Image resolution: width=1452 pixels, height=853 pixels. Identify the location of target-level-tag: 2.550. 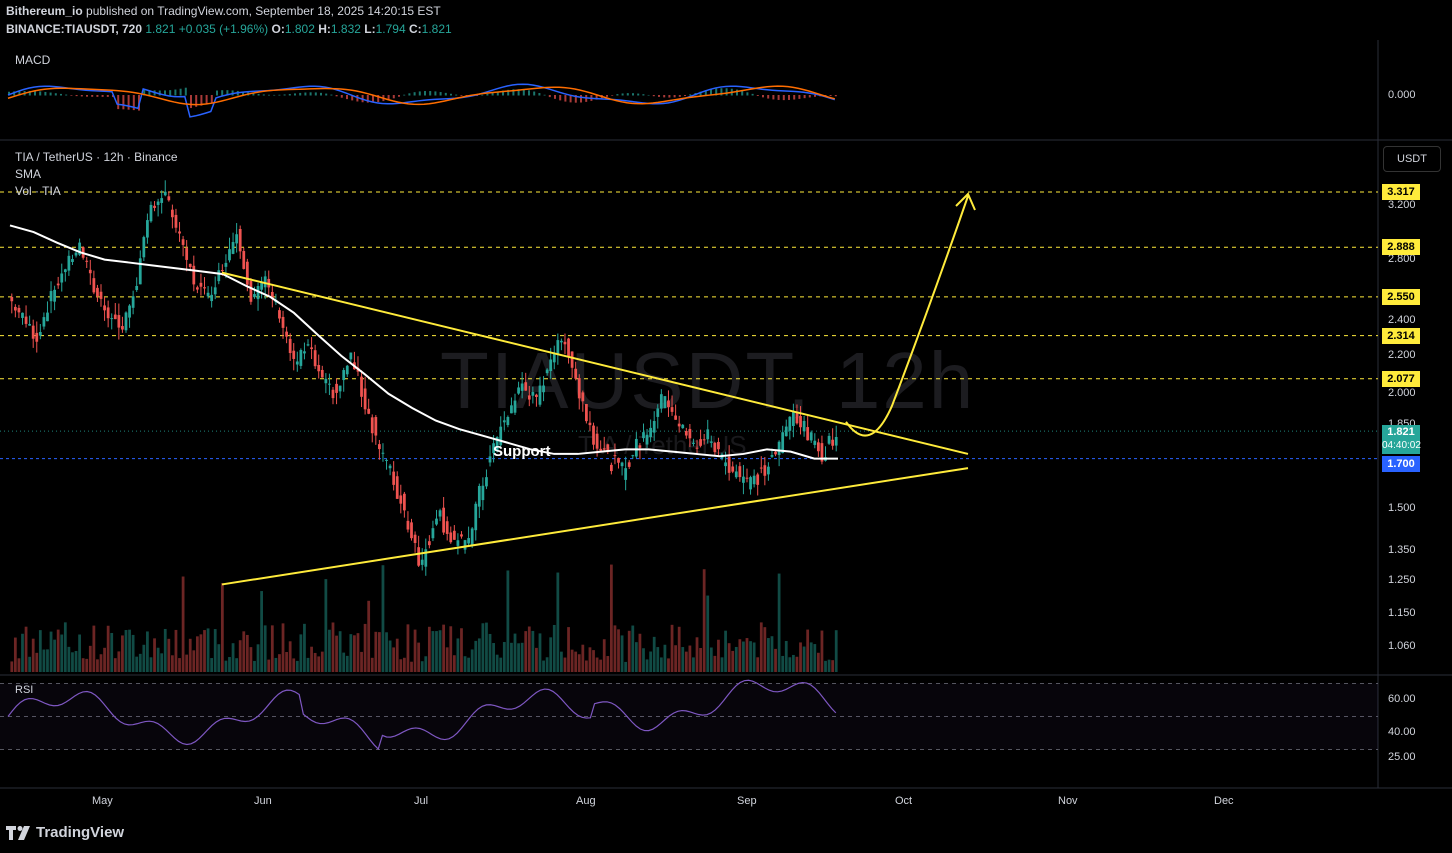
(1401, 296).